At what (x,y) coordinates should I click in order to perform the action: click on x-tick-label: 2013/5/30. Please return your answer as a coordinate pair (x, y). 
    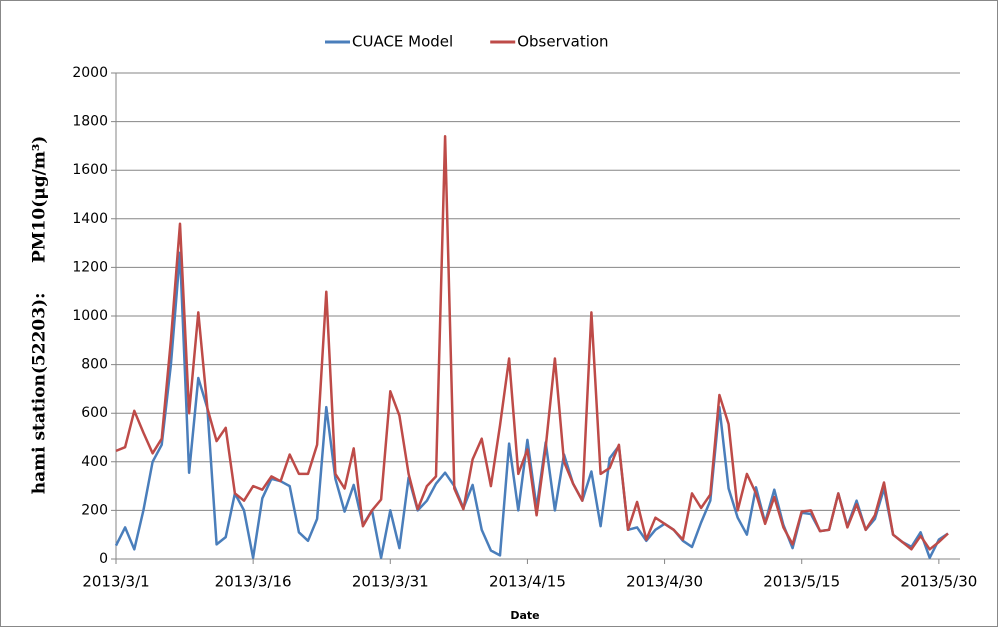
    Looking at the image, I should click on (938, 582).